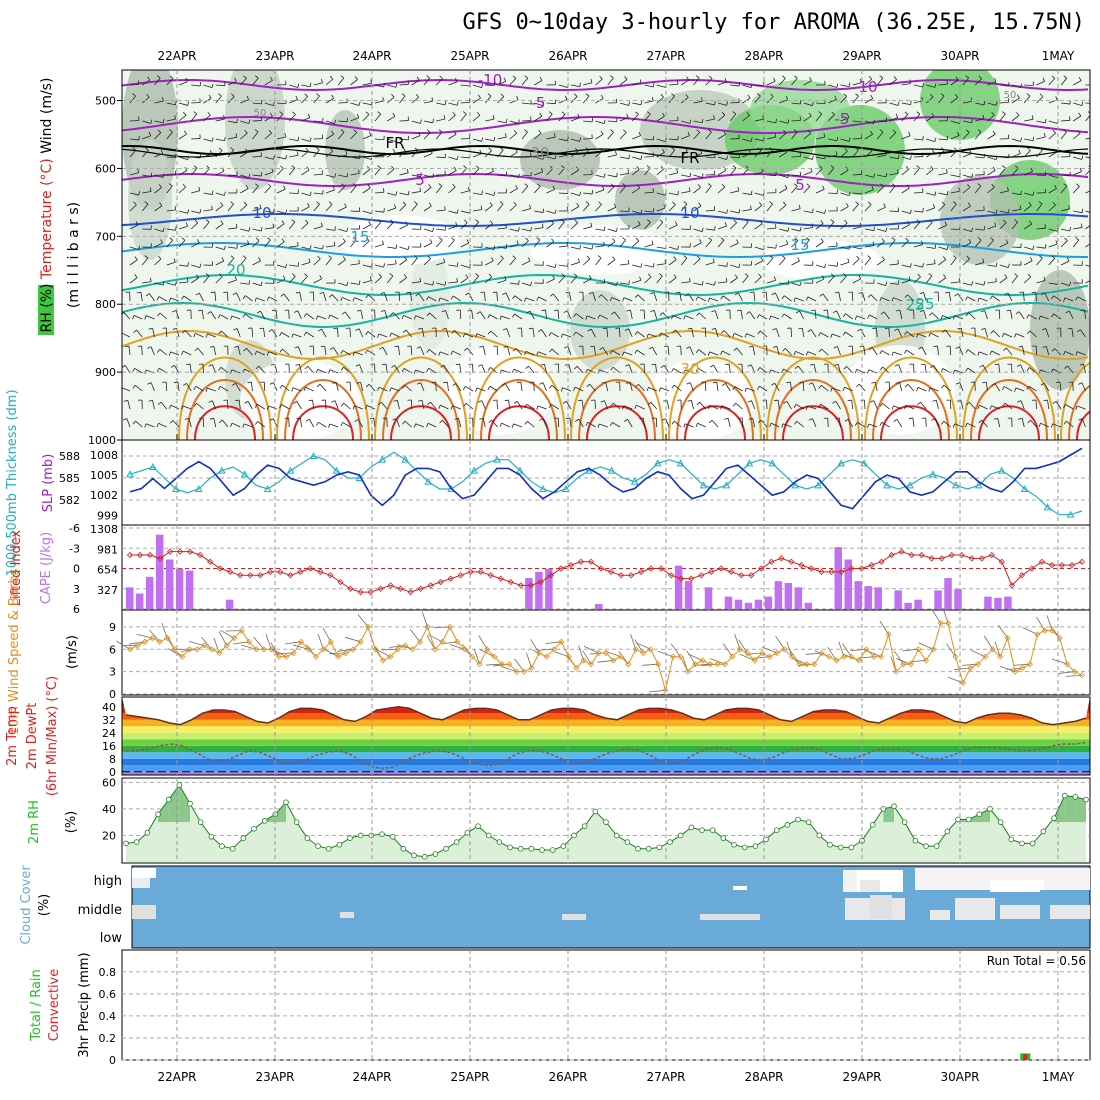 This screenshot has height=1100, width=1100. I want to click on date-label-top: 26APR, so click(567, 56).